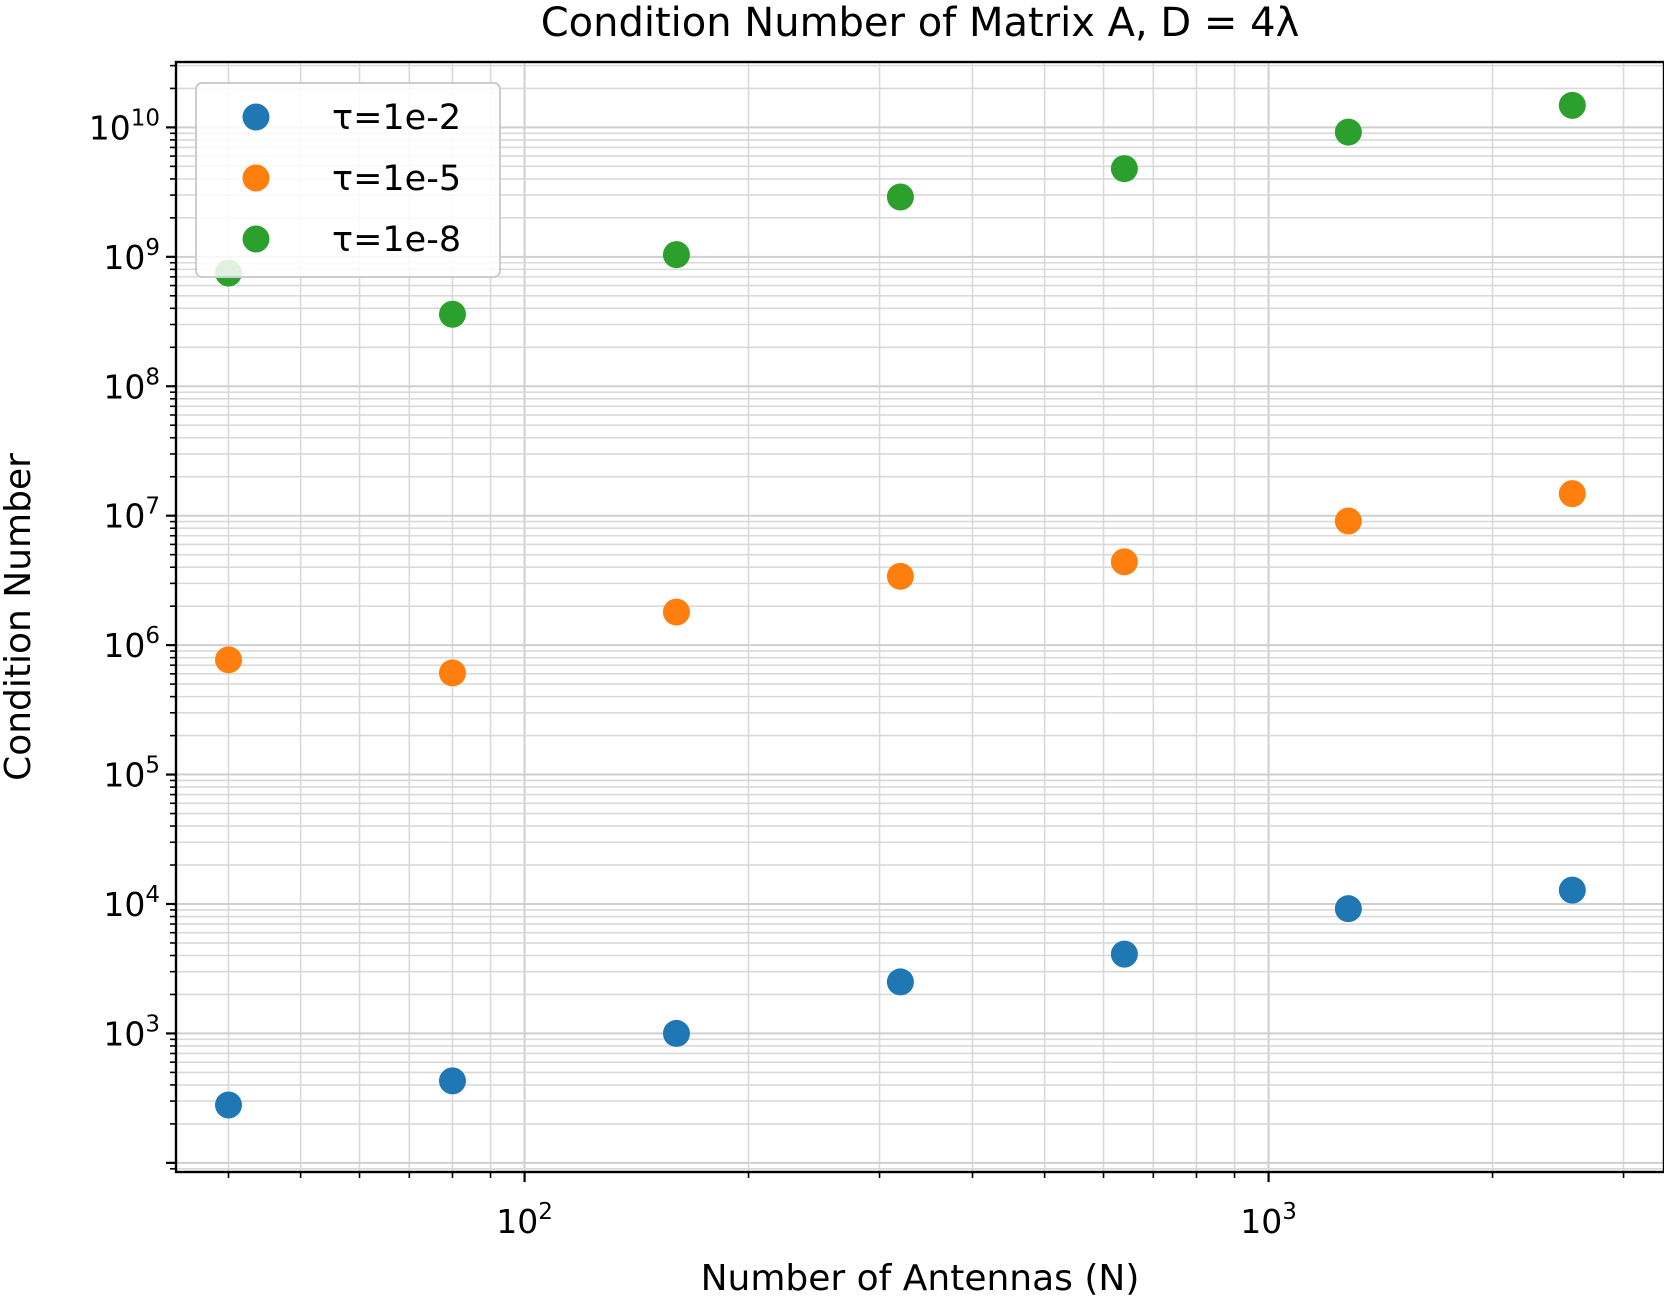  What do you see at coordinates (545, 1212) in the screenshot?
I see `x-tick-label-exponent: 2` at bounding box center [545, 1212].